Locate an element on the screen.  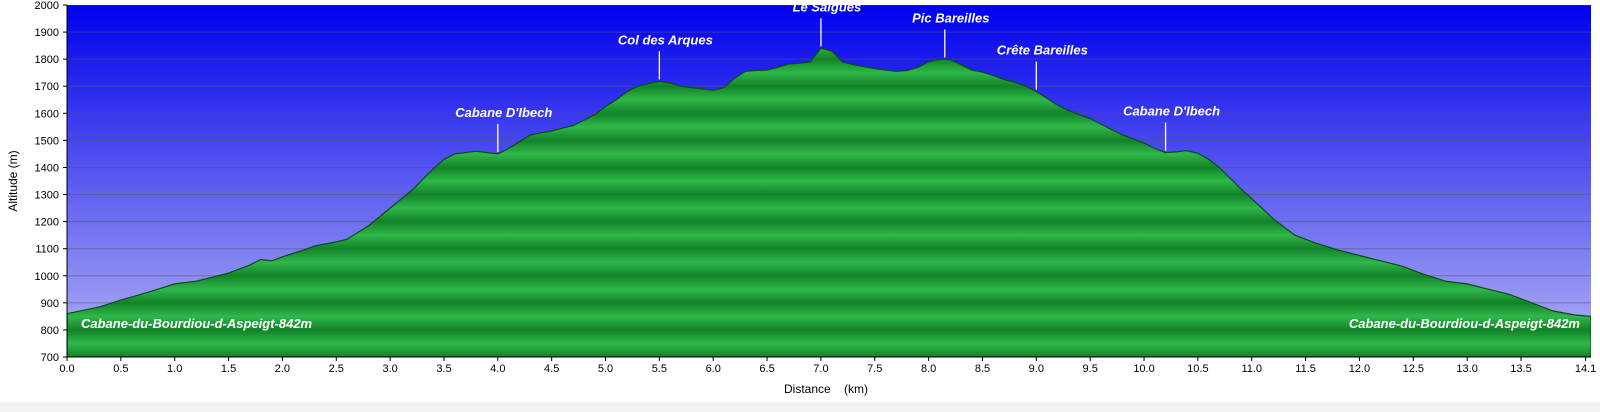
x-tick-label-19: 9.5 is located at coordinates (1090, 369).